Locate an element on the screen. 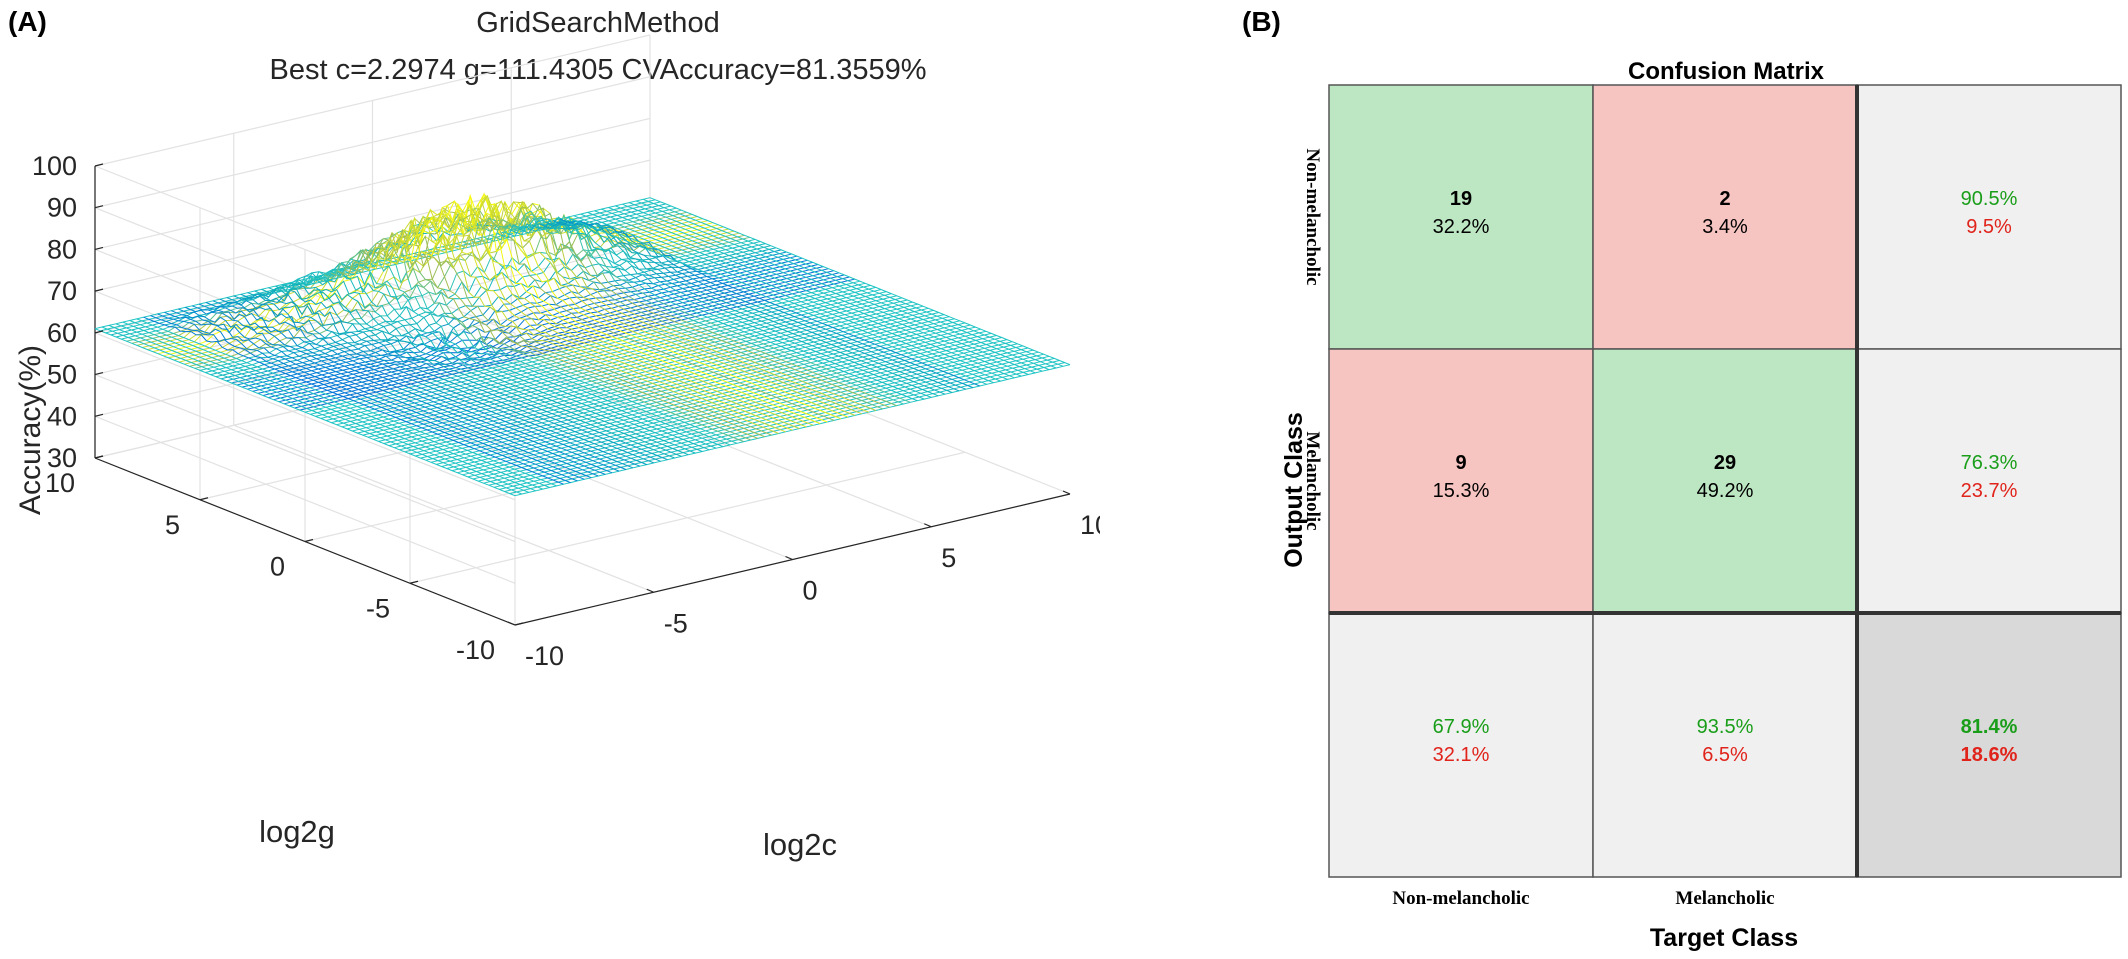 This screenshot has width=2128, height=959. y-tick-label: 0 is located at coordinates (277, 567).